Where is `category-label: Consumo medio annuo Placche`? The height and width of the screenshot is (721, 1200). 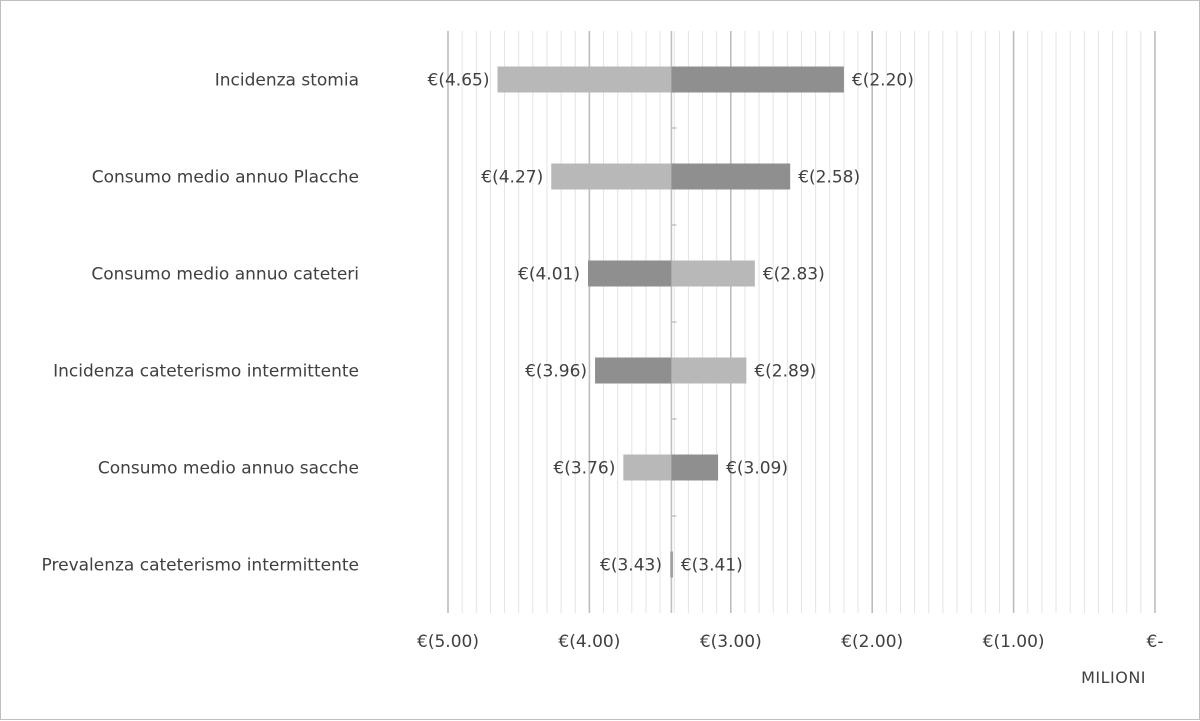 category-label: Consumo medio annuo Placche is located at coordinates (225, 178).